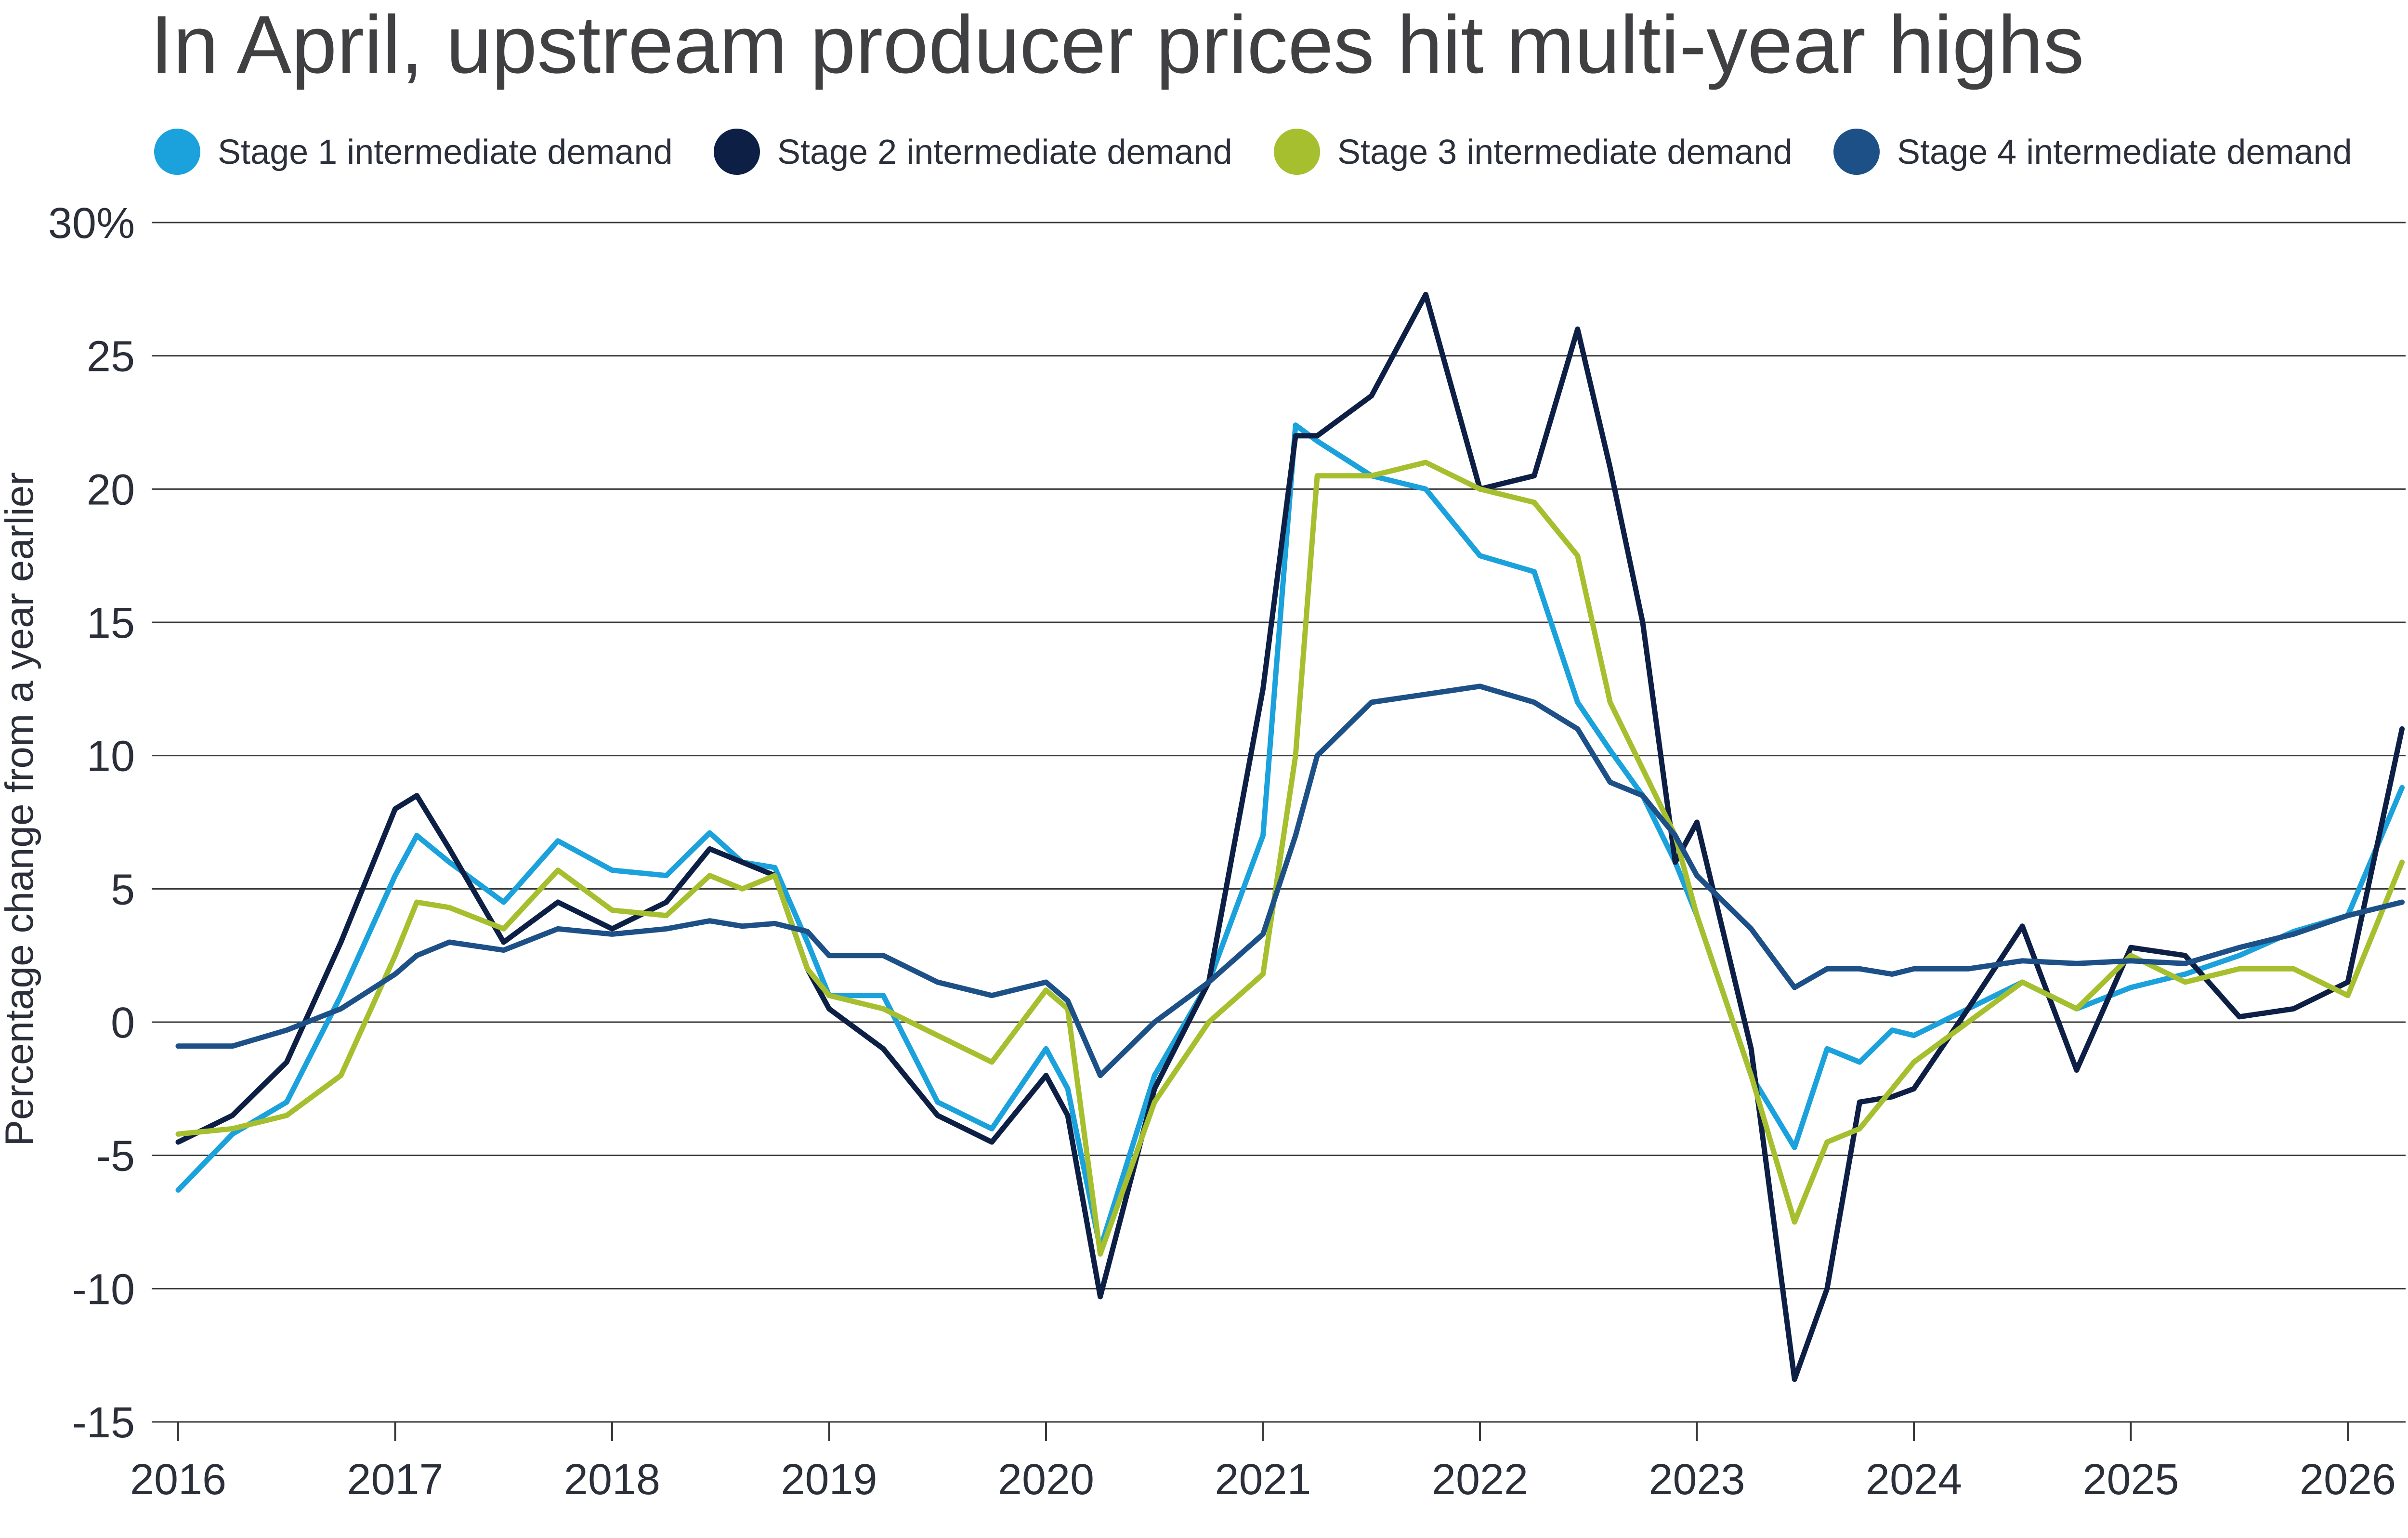 The width and height of the screenshot is (2408, 1538). I want to click on legend-item-stage-1: Stage 1 intermediate demand, so click(413, 152).